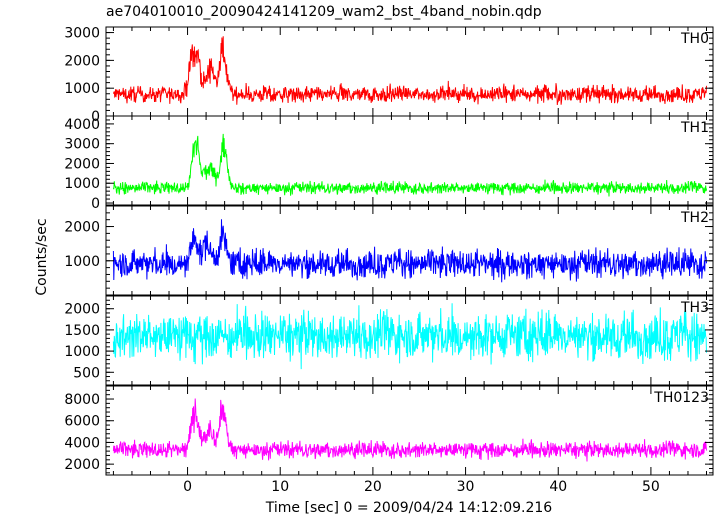  Describe the element at coordinates (86, 373) in the screenshot. I see `y-tick-label: 500` at that location.